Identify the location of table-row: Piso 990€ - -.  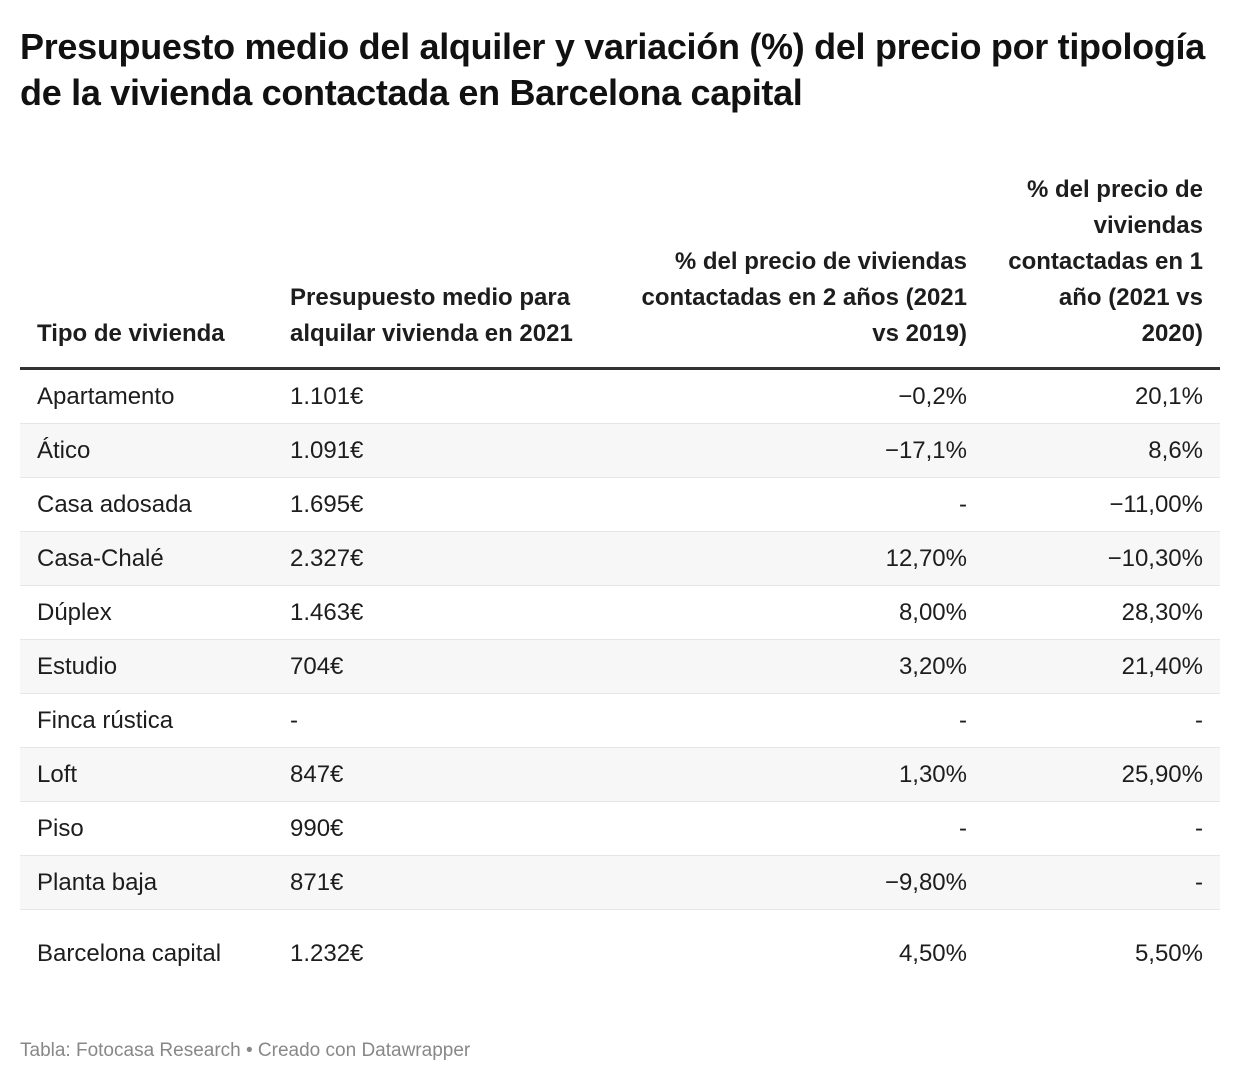
(620, 828).